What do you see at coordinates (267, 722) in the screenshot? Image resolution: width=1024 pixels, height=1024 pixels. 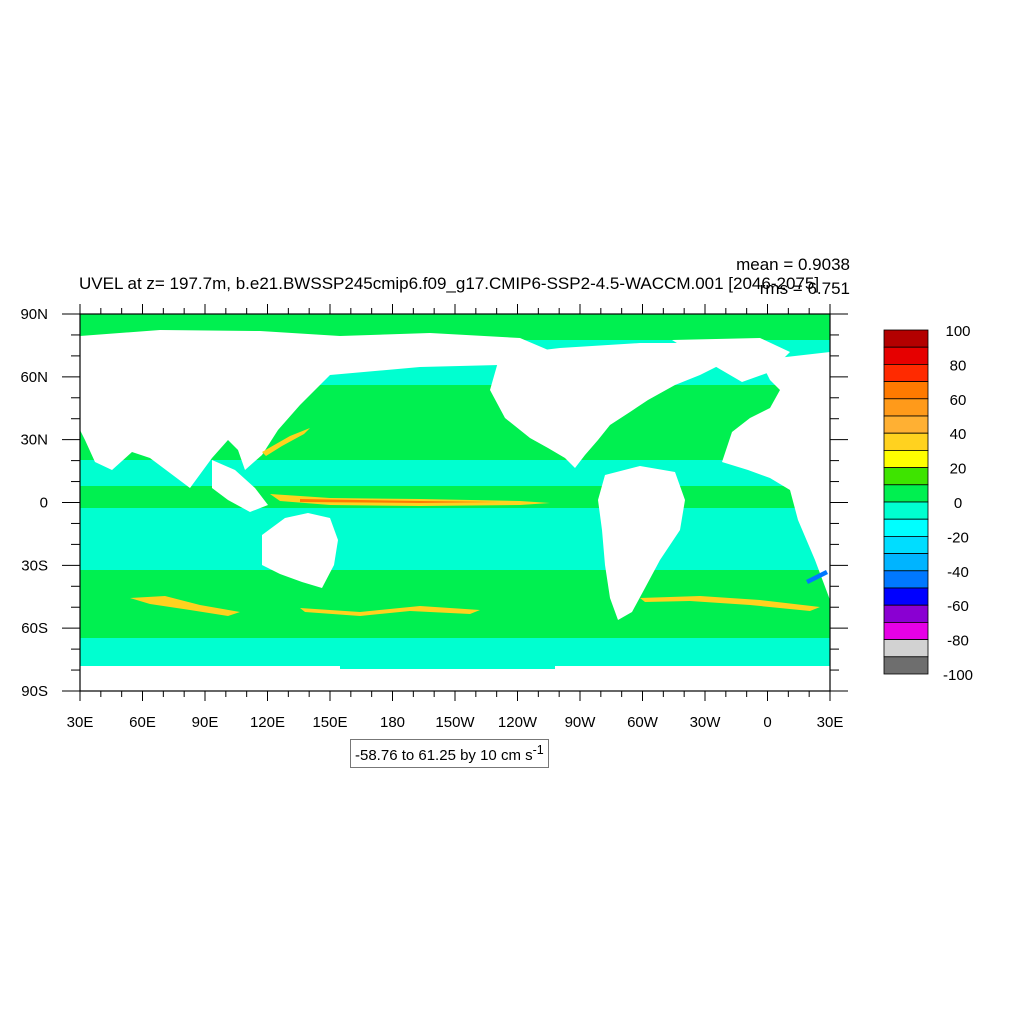 I see `x-tick-label: 120E` at bounding box center [267, 722].